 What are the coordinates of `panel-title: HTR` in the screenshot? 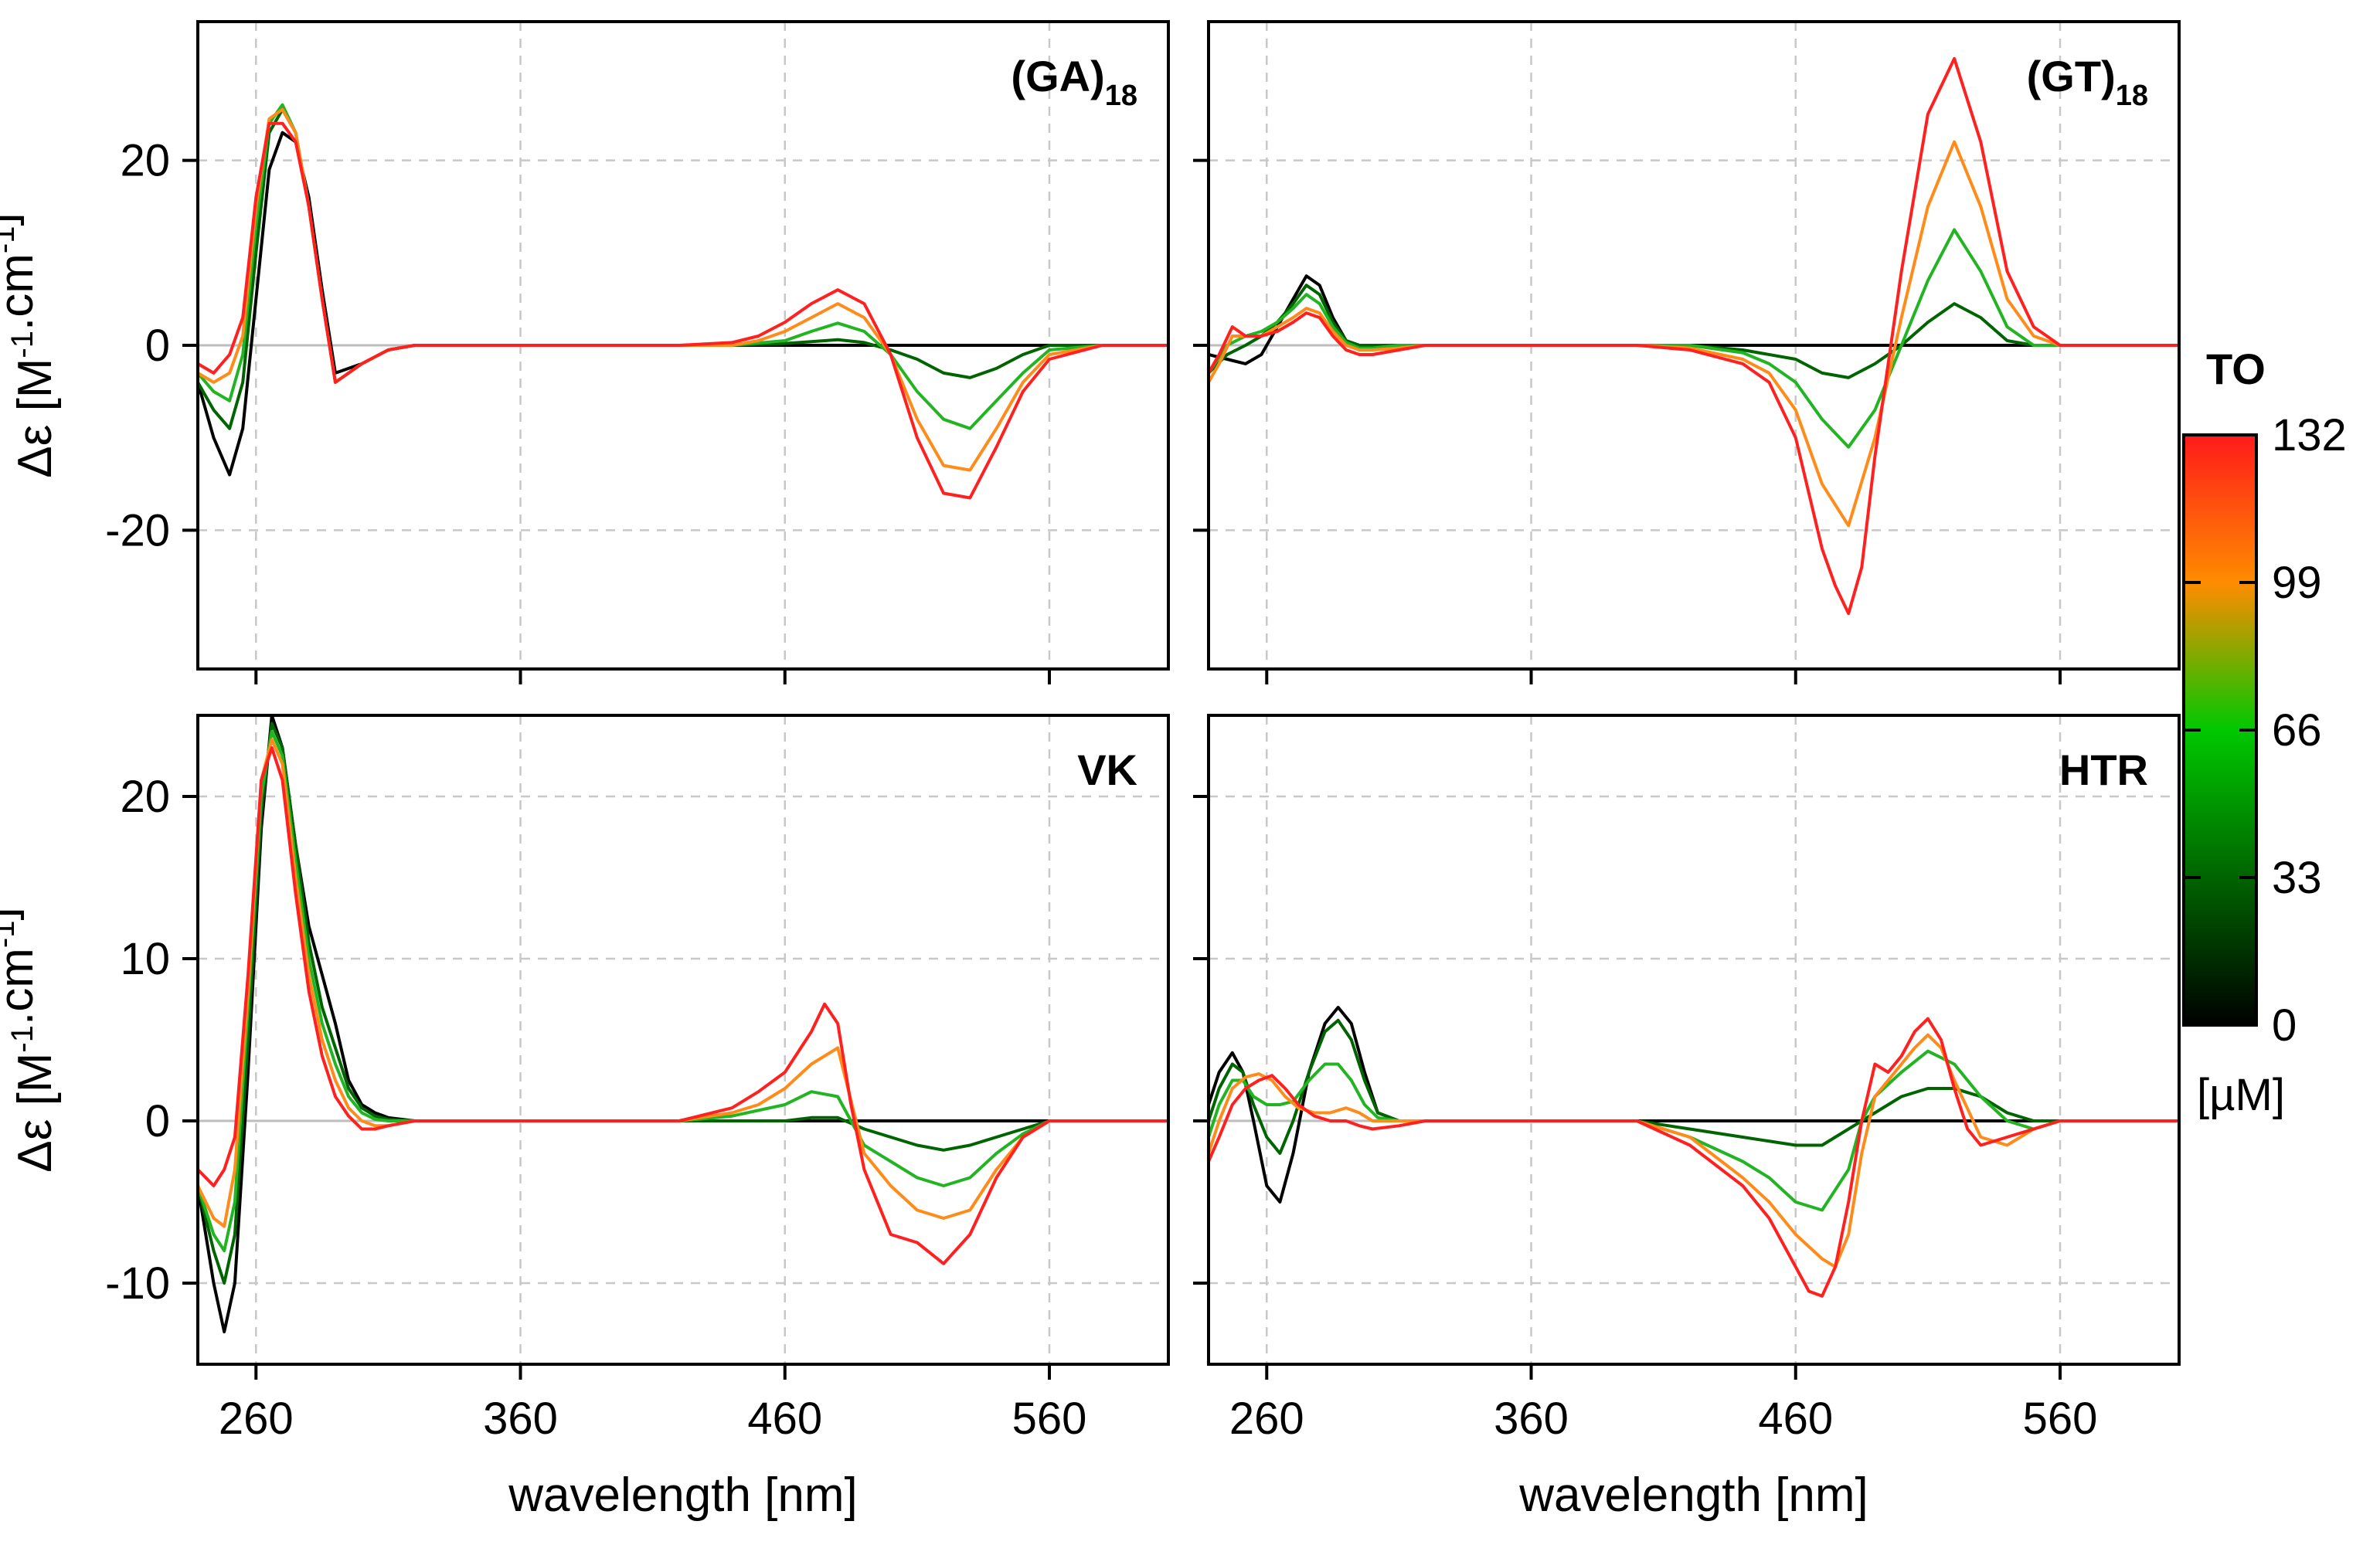 It's located at (2103, 769).